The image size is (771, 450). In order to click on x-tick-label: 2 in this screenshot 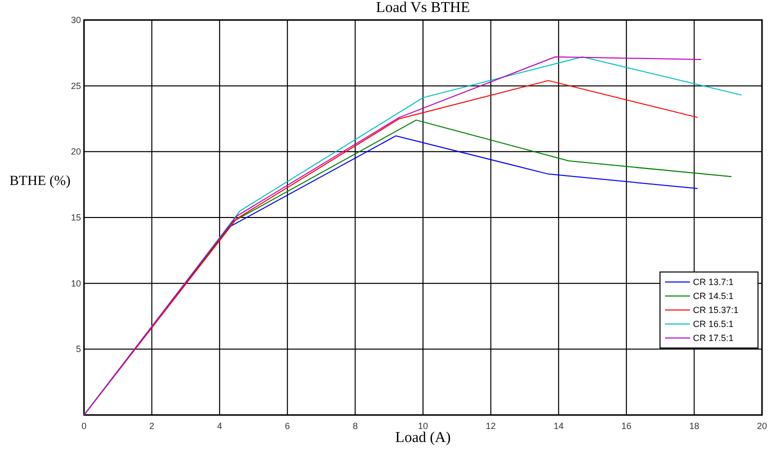, I will do `click(151, 426)`.